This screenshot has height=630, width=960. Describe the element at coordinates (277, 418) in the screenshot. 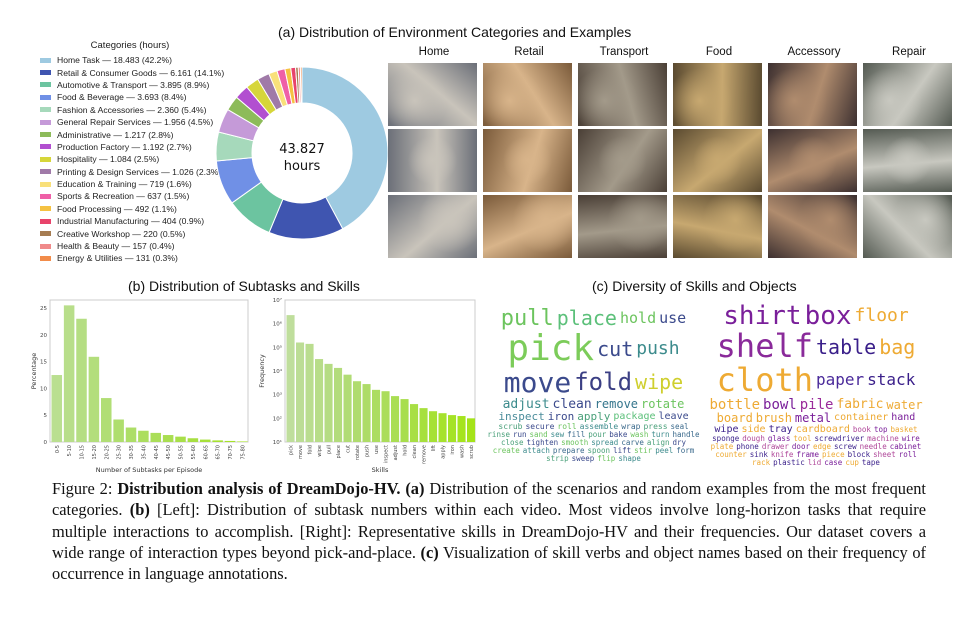

I see `y-tick-label: 10²` at that location.